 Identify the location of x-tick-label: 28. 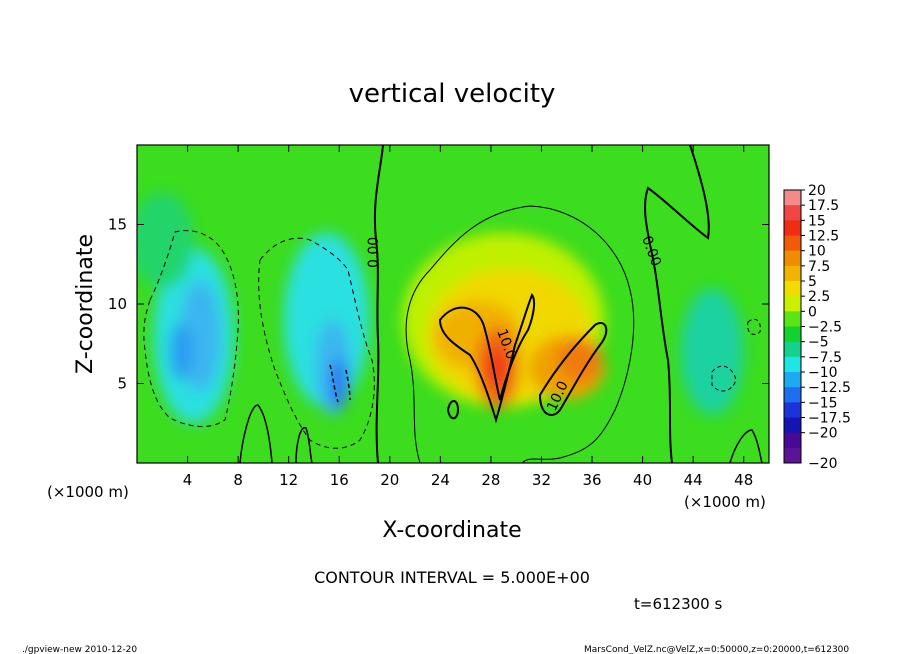
(490, 480).